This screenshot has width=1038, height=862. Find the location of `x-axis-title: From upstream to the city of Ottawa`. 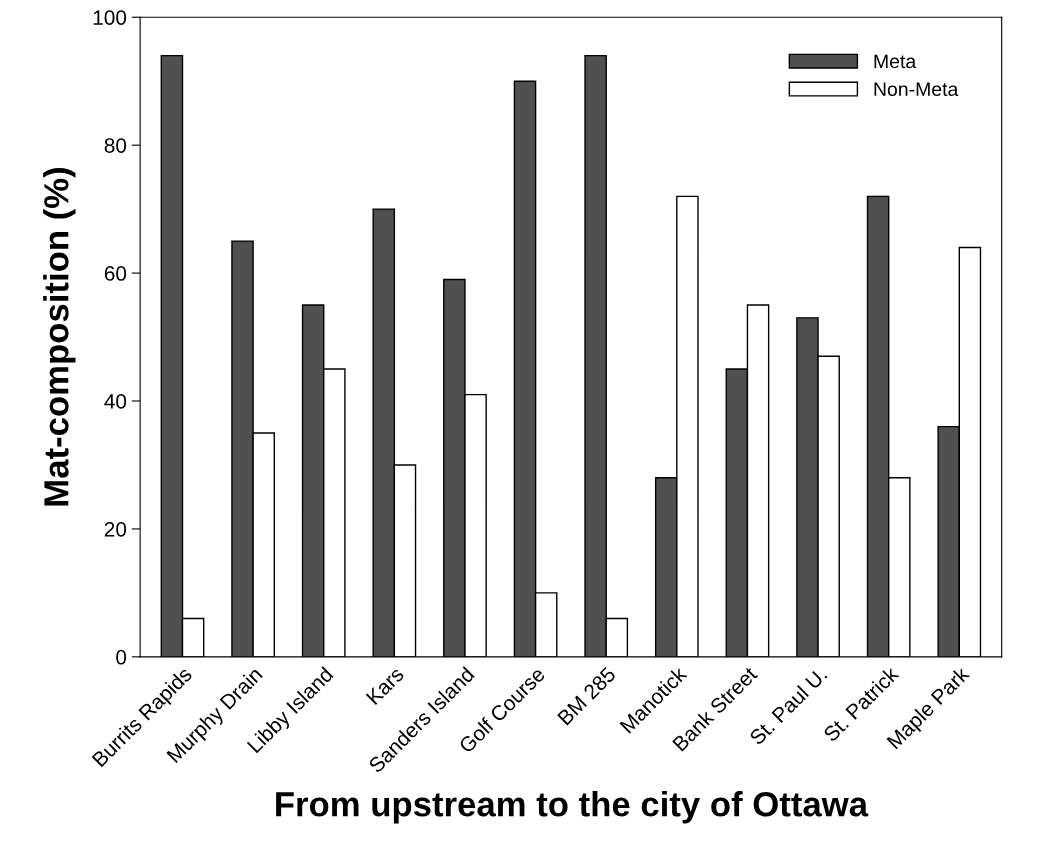

x-axis-title: From upstream to the city of Ottawa is located at coordinates (572, 807).